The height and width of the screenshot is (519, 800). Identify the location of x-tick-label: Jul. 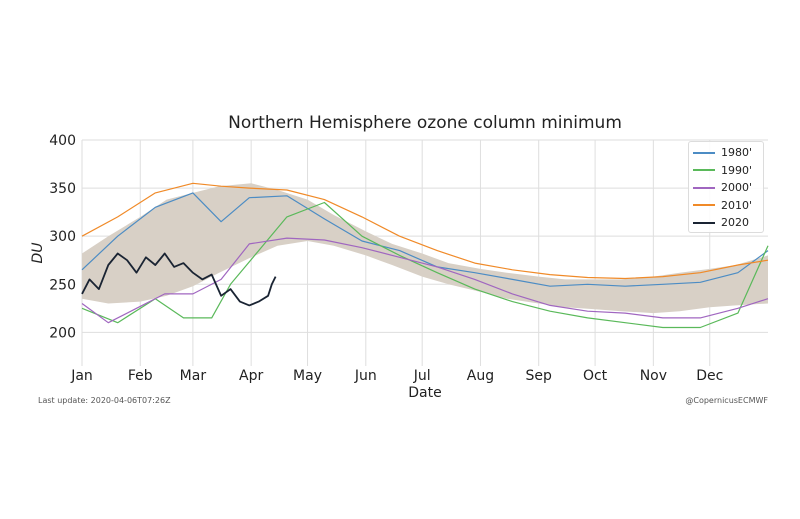
(422, 376).